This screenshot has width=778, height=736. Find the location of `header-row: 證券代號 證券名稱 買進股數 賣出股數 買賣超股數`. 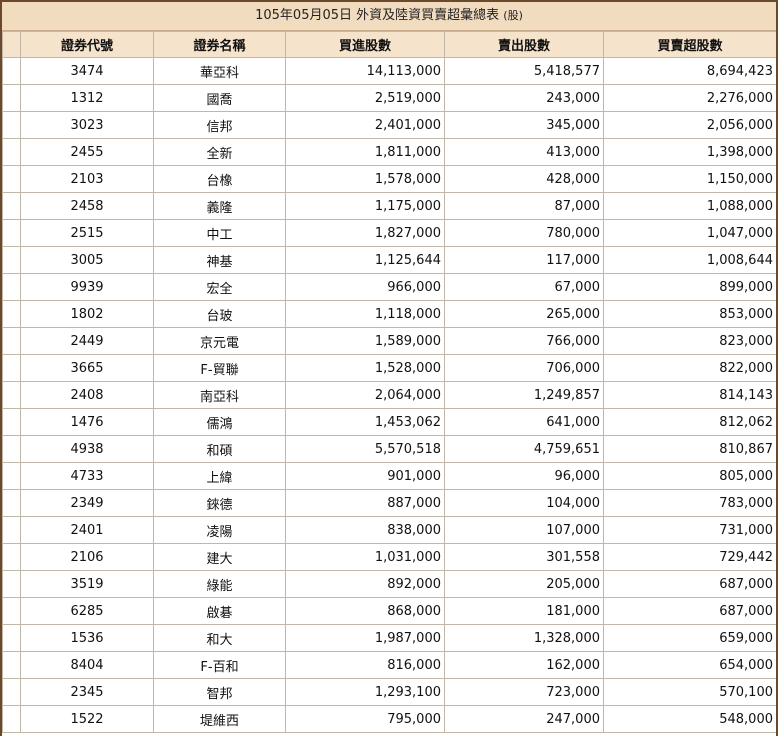

header-row: 證券代號 證券名稱 買進股數 賣出股數 買賣超股數 is located at coordinates (389, 44).